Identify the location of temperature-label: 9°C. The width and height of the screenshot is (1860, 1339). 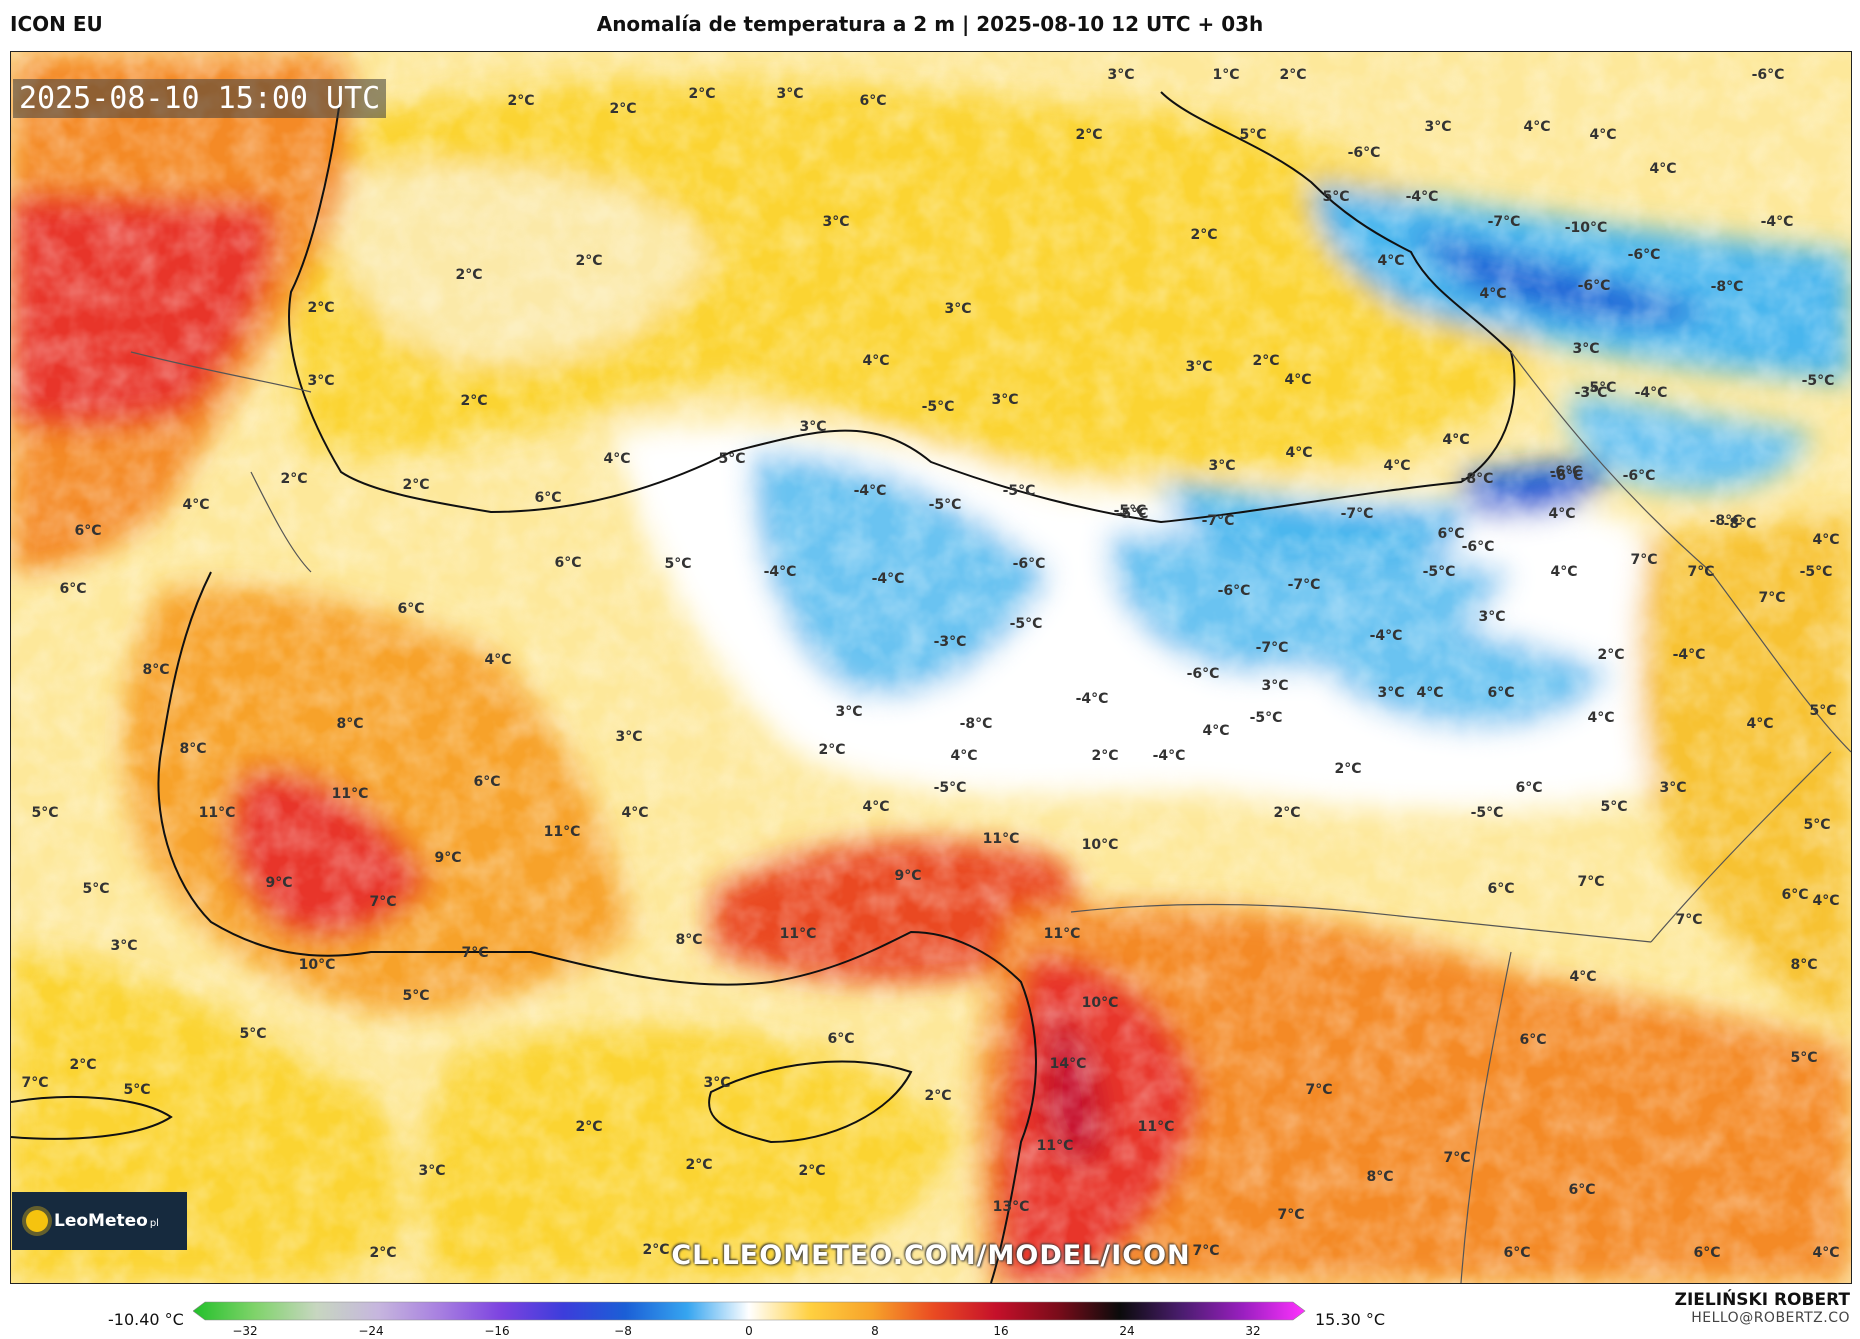
(447, 858).